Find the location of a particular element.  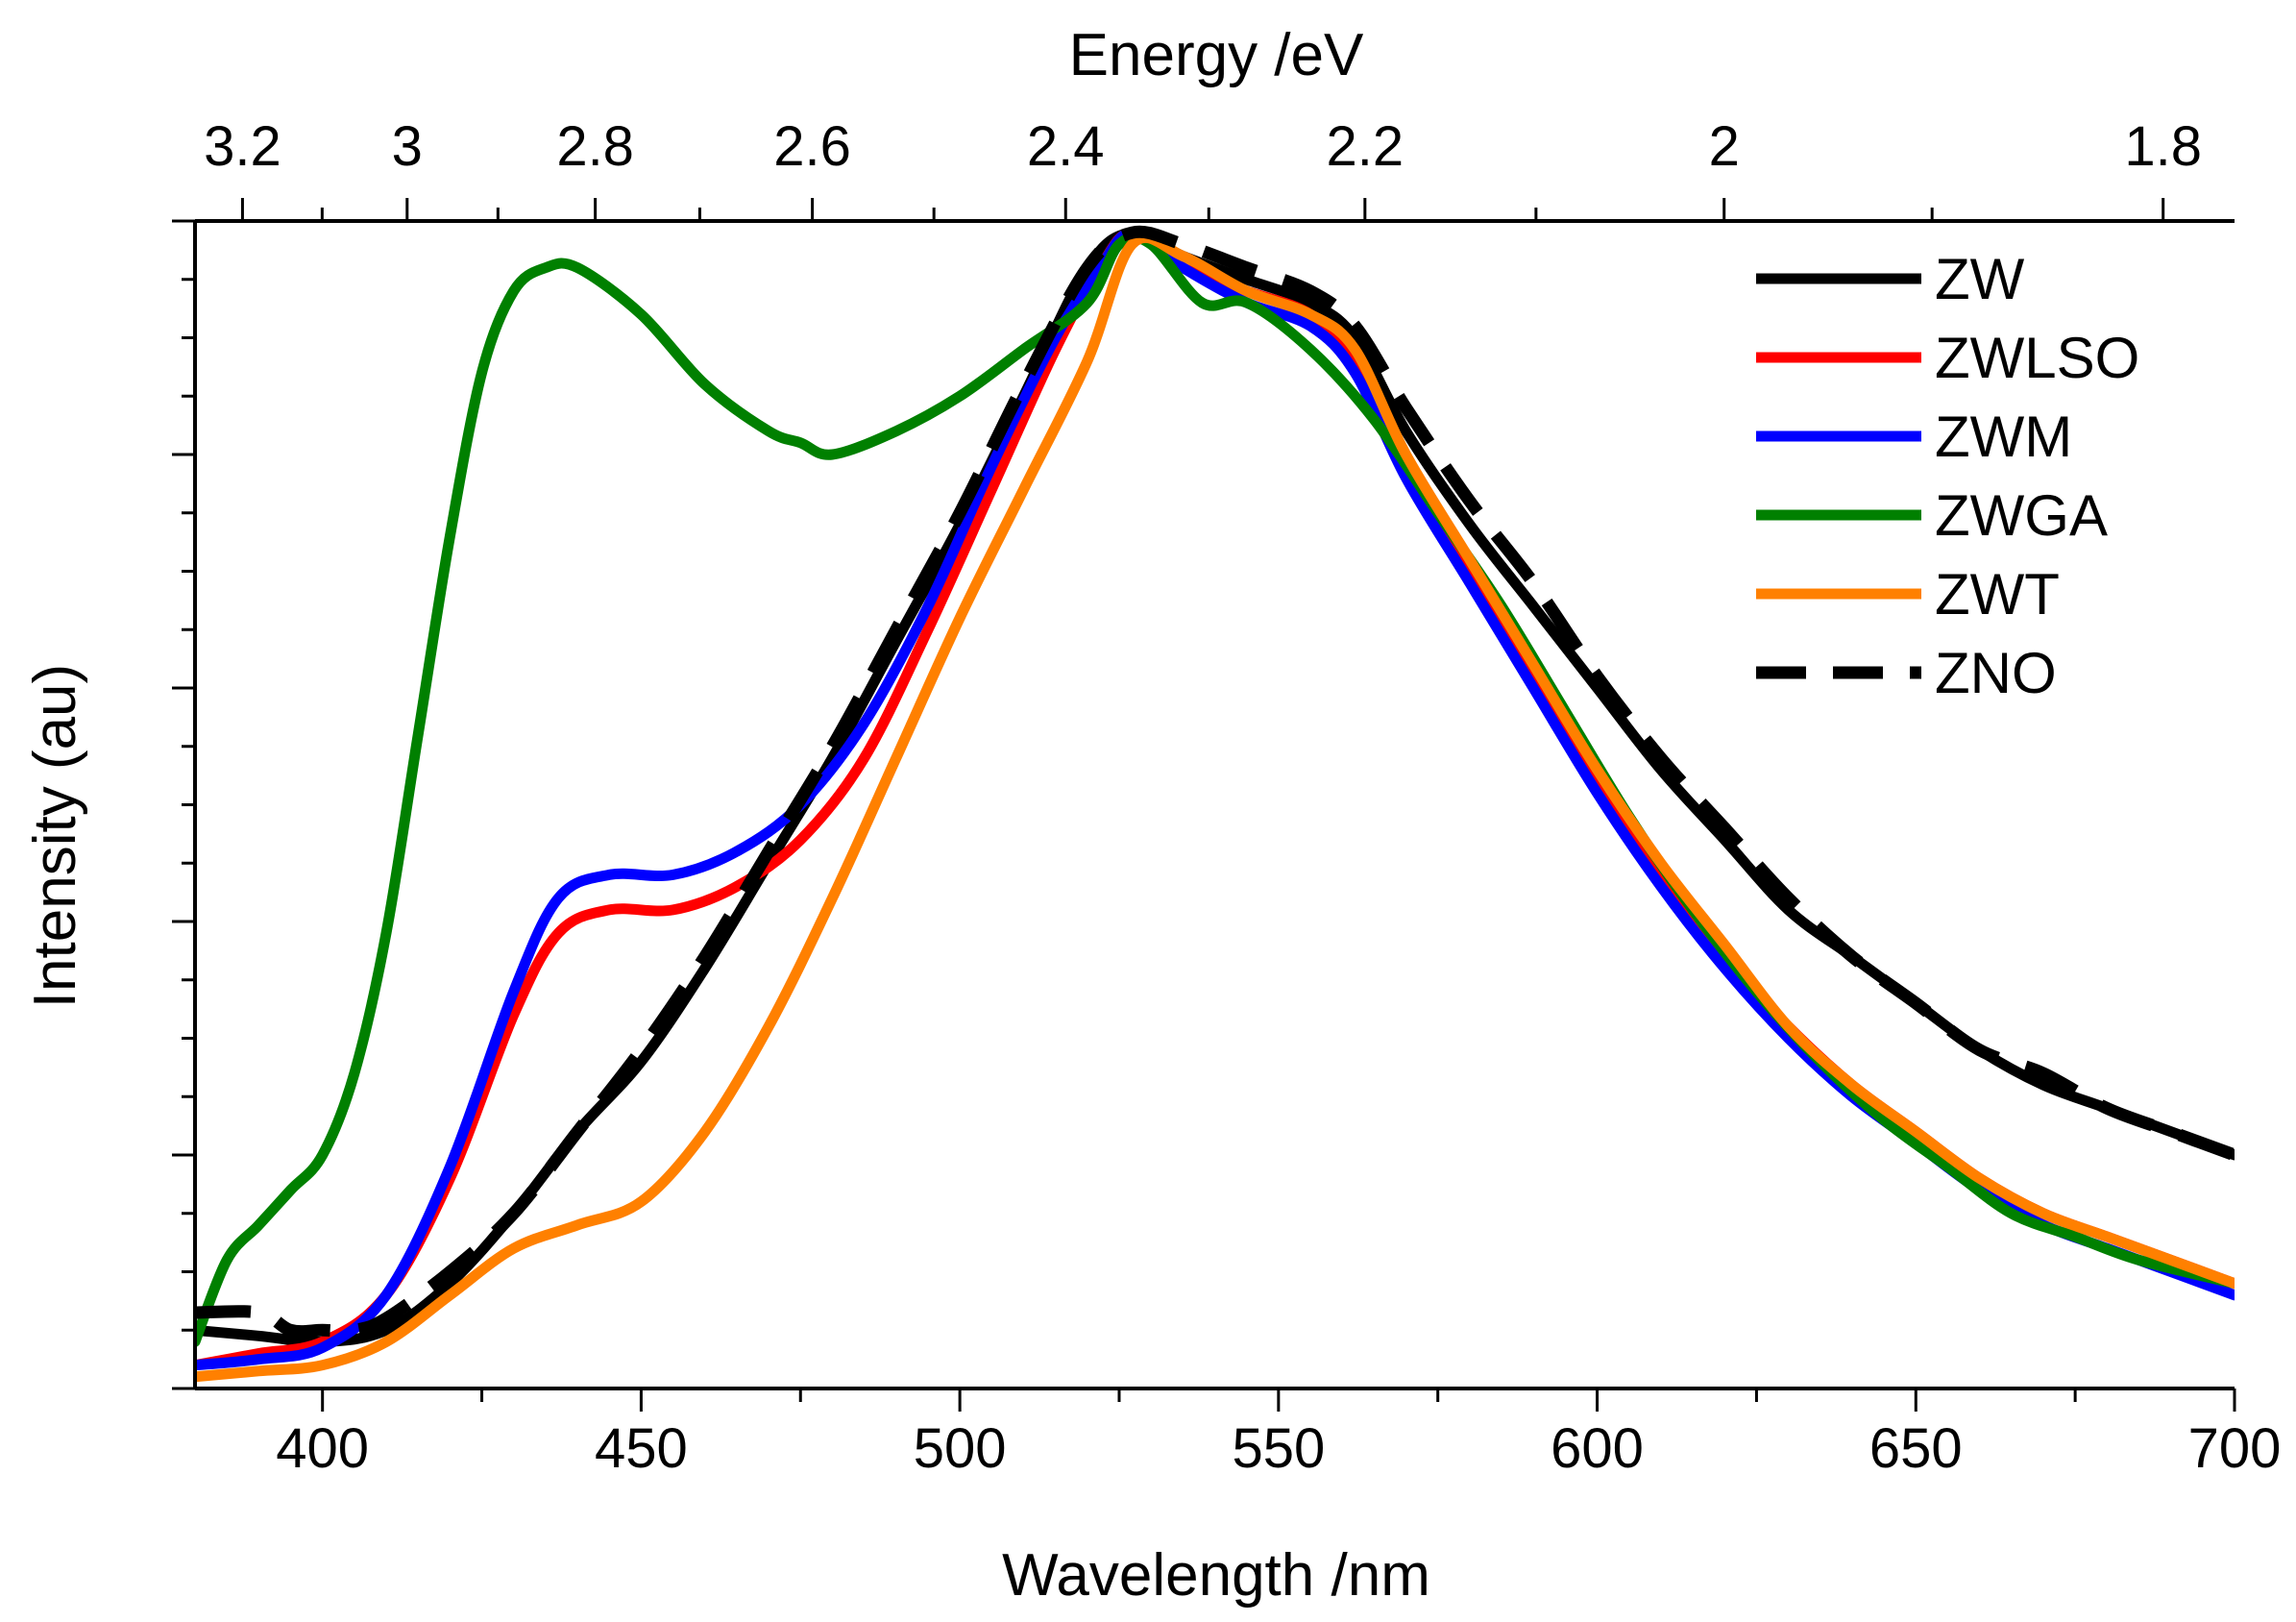

x-tick-label: 600 is located at coordinates (1597, 1448).